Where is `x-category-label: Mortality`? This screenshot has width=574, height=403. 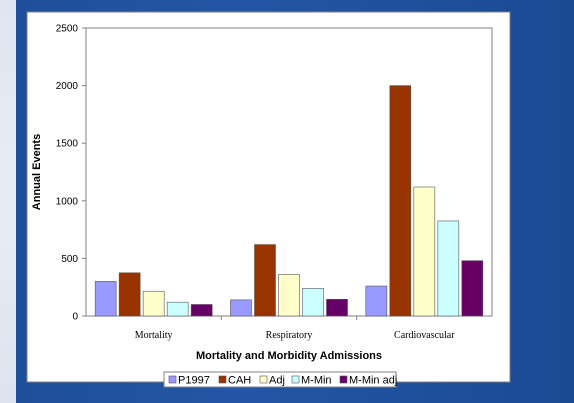 x-category-label: Mortality is located at coordinates (154, 335).